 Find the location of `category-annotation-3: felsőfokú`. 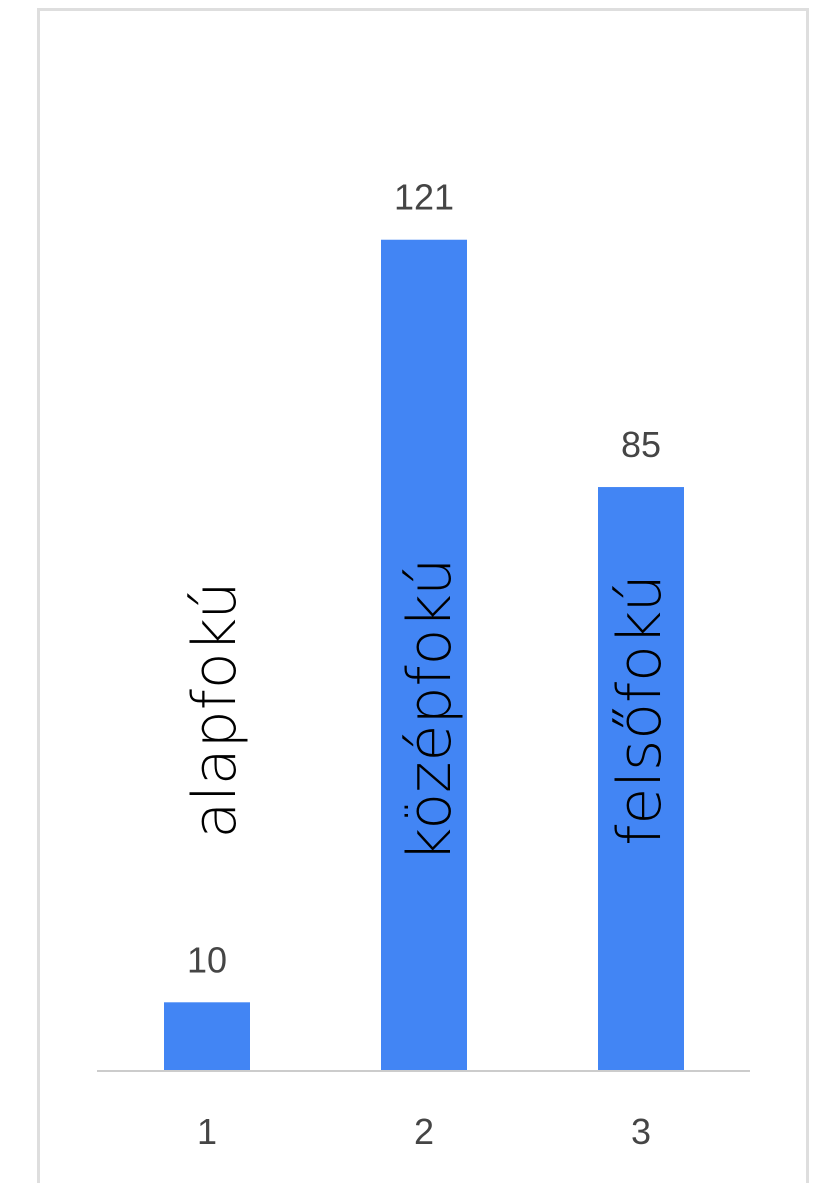

category-annotation-3: felsőfokú is located at coordinates (640, 709).